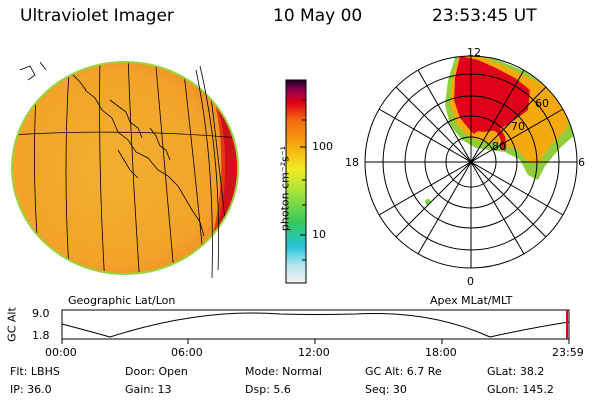 This screenshot has width=600, height=400. I want to click on time-tick-4: 23:59, so click(568, 352).